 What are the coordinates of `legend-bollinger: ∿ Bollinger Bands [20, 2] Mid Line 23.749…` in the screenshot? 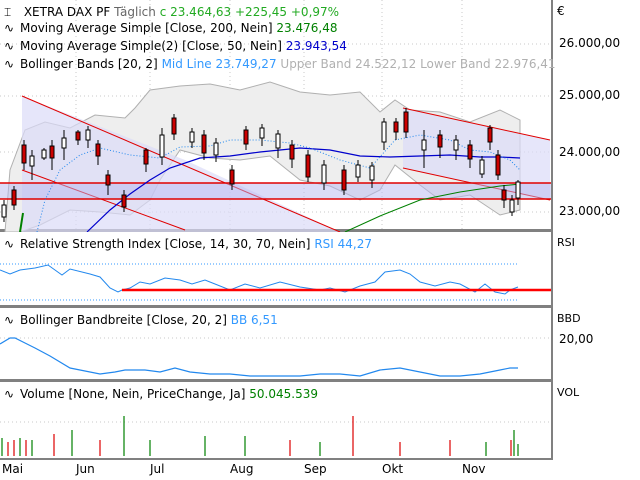 It's located at (280, 64).